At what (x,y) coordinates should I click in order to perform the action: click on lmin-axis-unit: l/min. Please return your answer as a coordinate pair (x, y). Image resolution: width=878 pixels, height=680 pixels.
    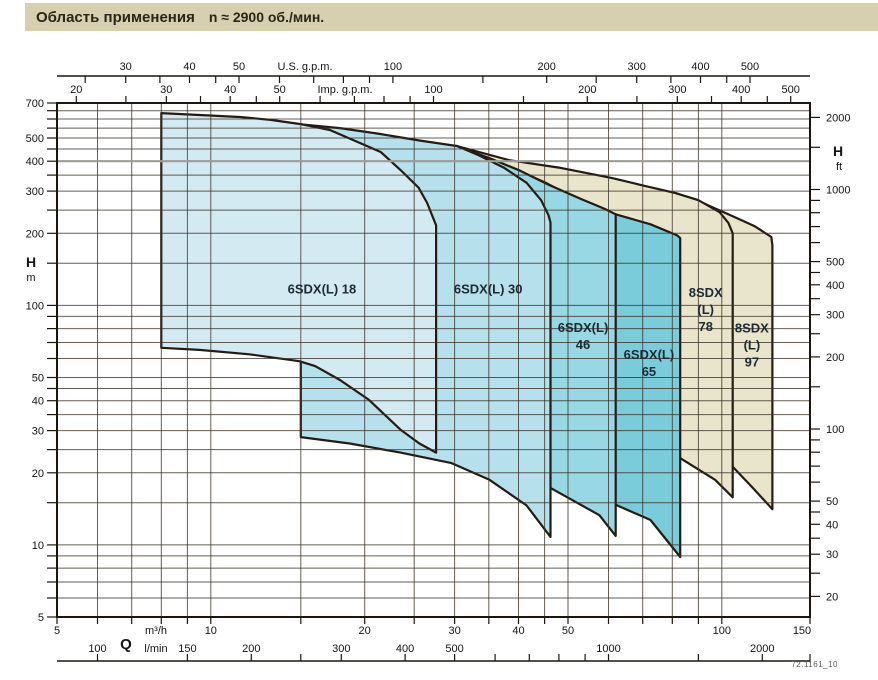
    Looking at the image, I should click on (155, 649).